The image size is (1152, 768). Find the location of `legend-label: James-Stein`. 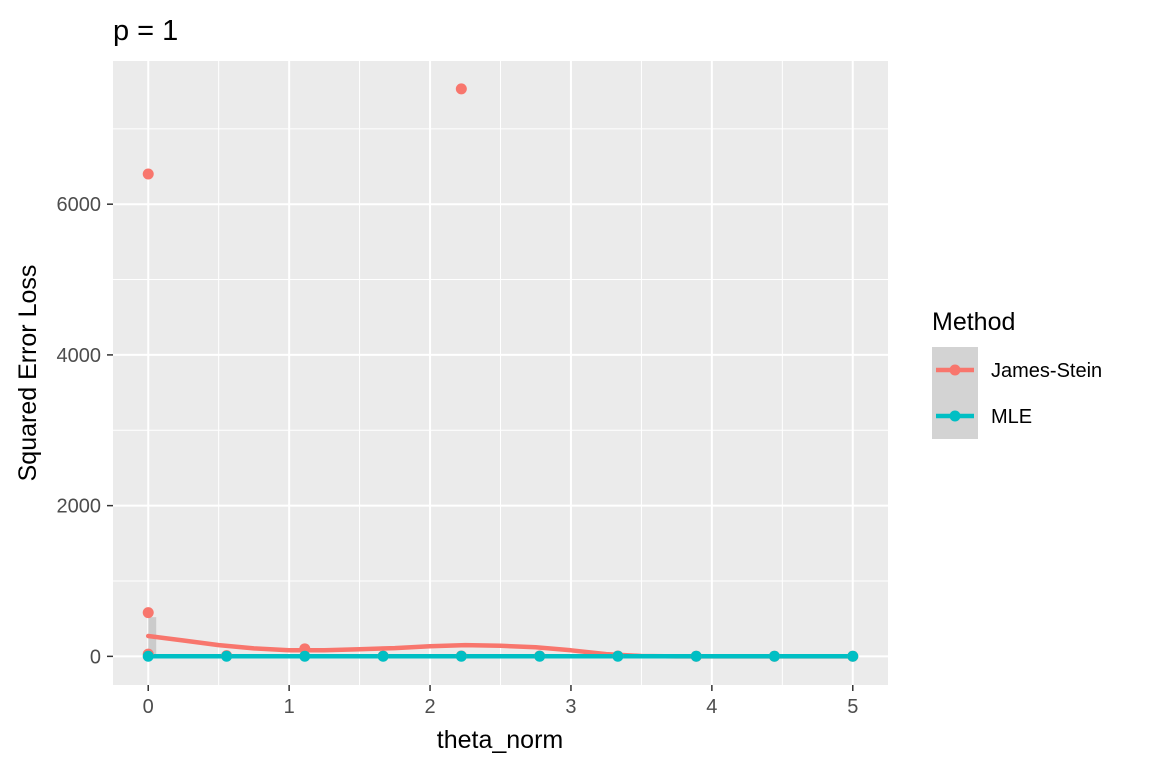

legend-label: James-Stein is located at coordinates (1046, 371).